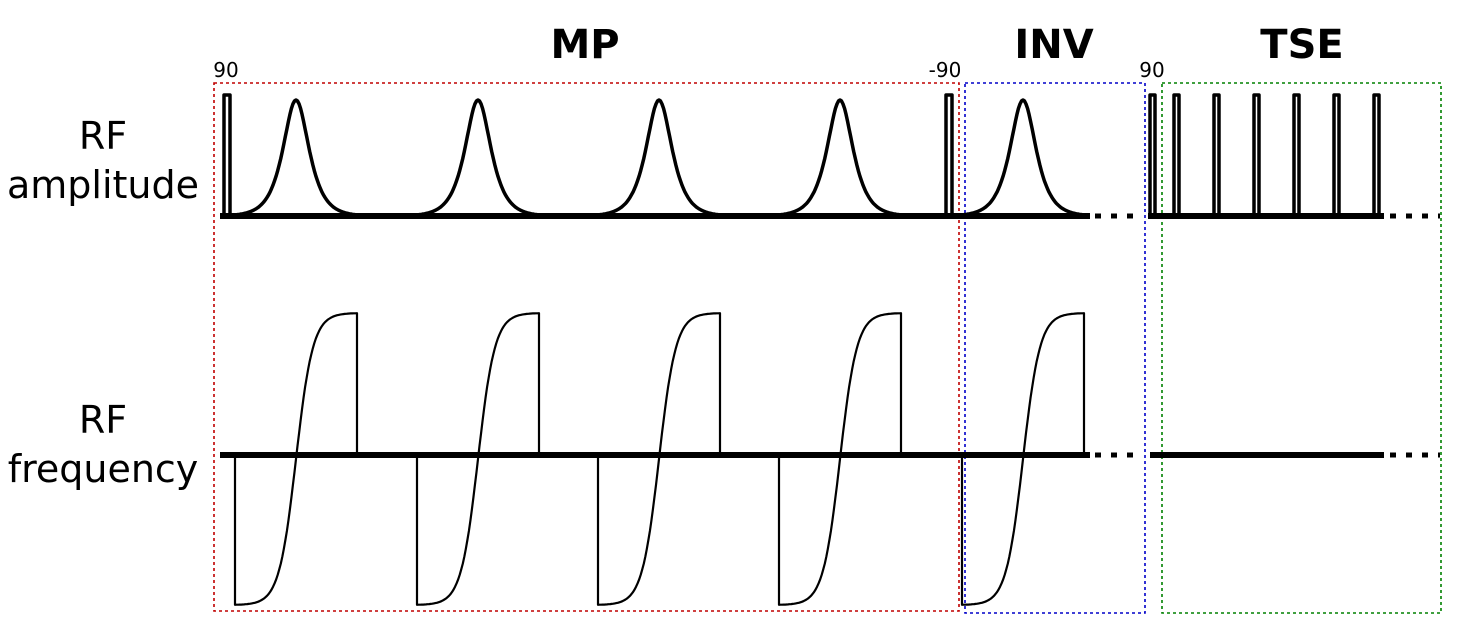  I want to click on tse-refocusing-pulses, so click(1276, 154).